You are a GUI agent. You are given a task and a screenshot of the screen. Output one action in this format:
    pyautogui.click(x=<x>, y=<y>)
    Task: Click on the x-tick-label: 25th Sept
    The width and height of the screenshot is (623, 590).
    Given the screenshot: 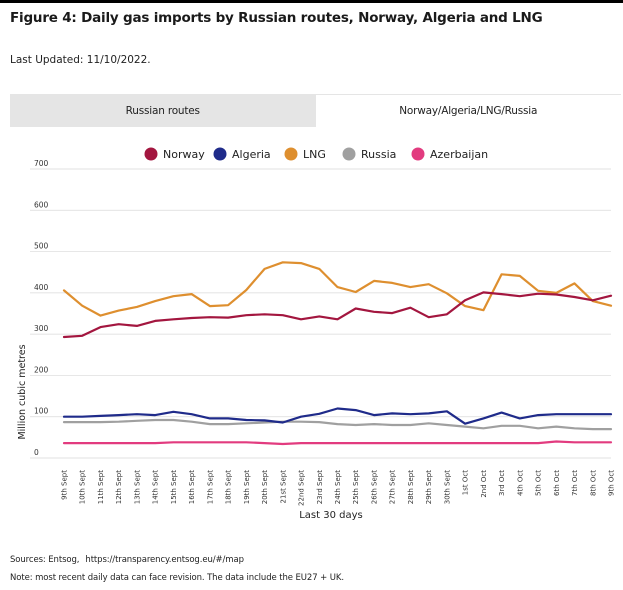 What is the action you would take?
    pyautogui.click(x=356, y=487)
    